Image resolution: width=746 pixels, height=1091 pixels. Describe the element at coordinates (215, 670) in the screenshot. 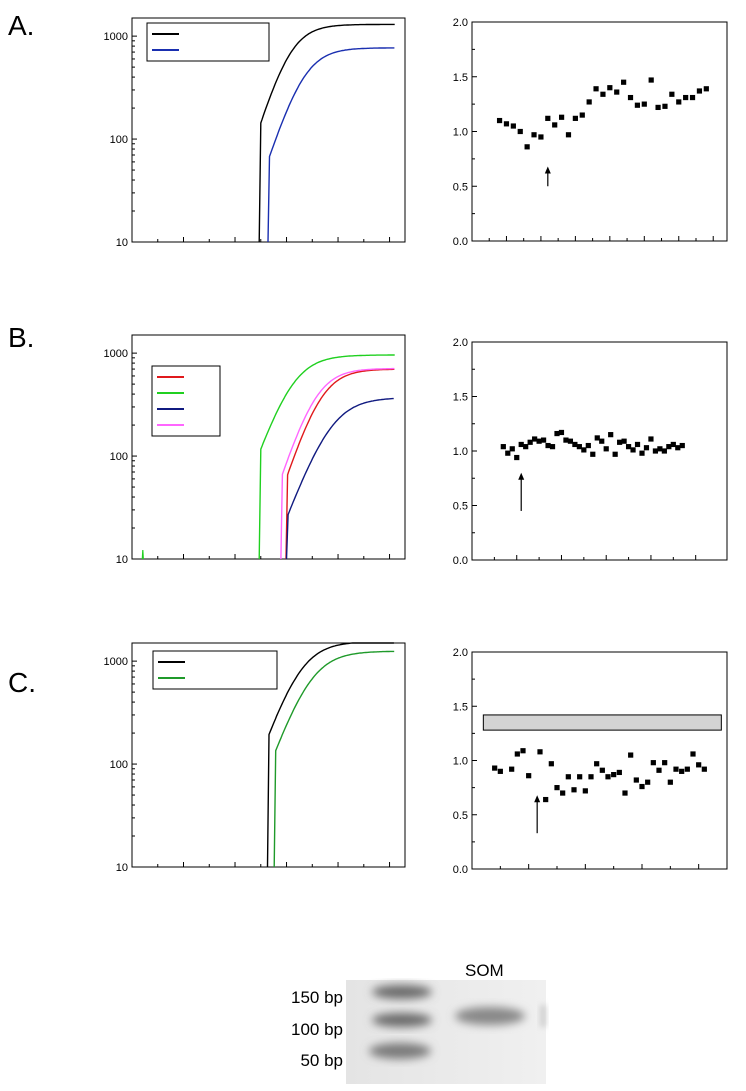

I see `legend-box` at that location.